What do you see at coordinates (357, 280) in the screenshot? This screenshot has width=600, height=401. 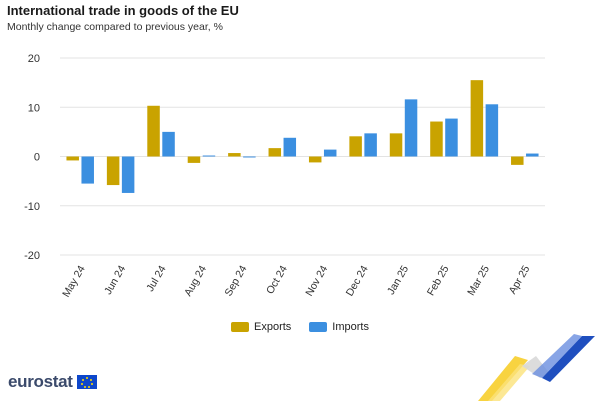 I see `x-tick-label: Dec 24` at bounding box center [357, 280].